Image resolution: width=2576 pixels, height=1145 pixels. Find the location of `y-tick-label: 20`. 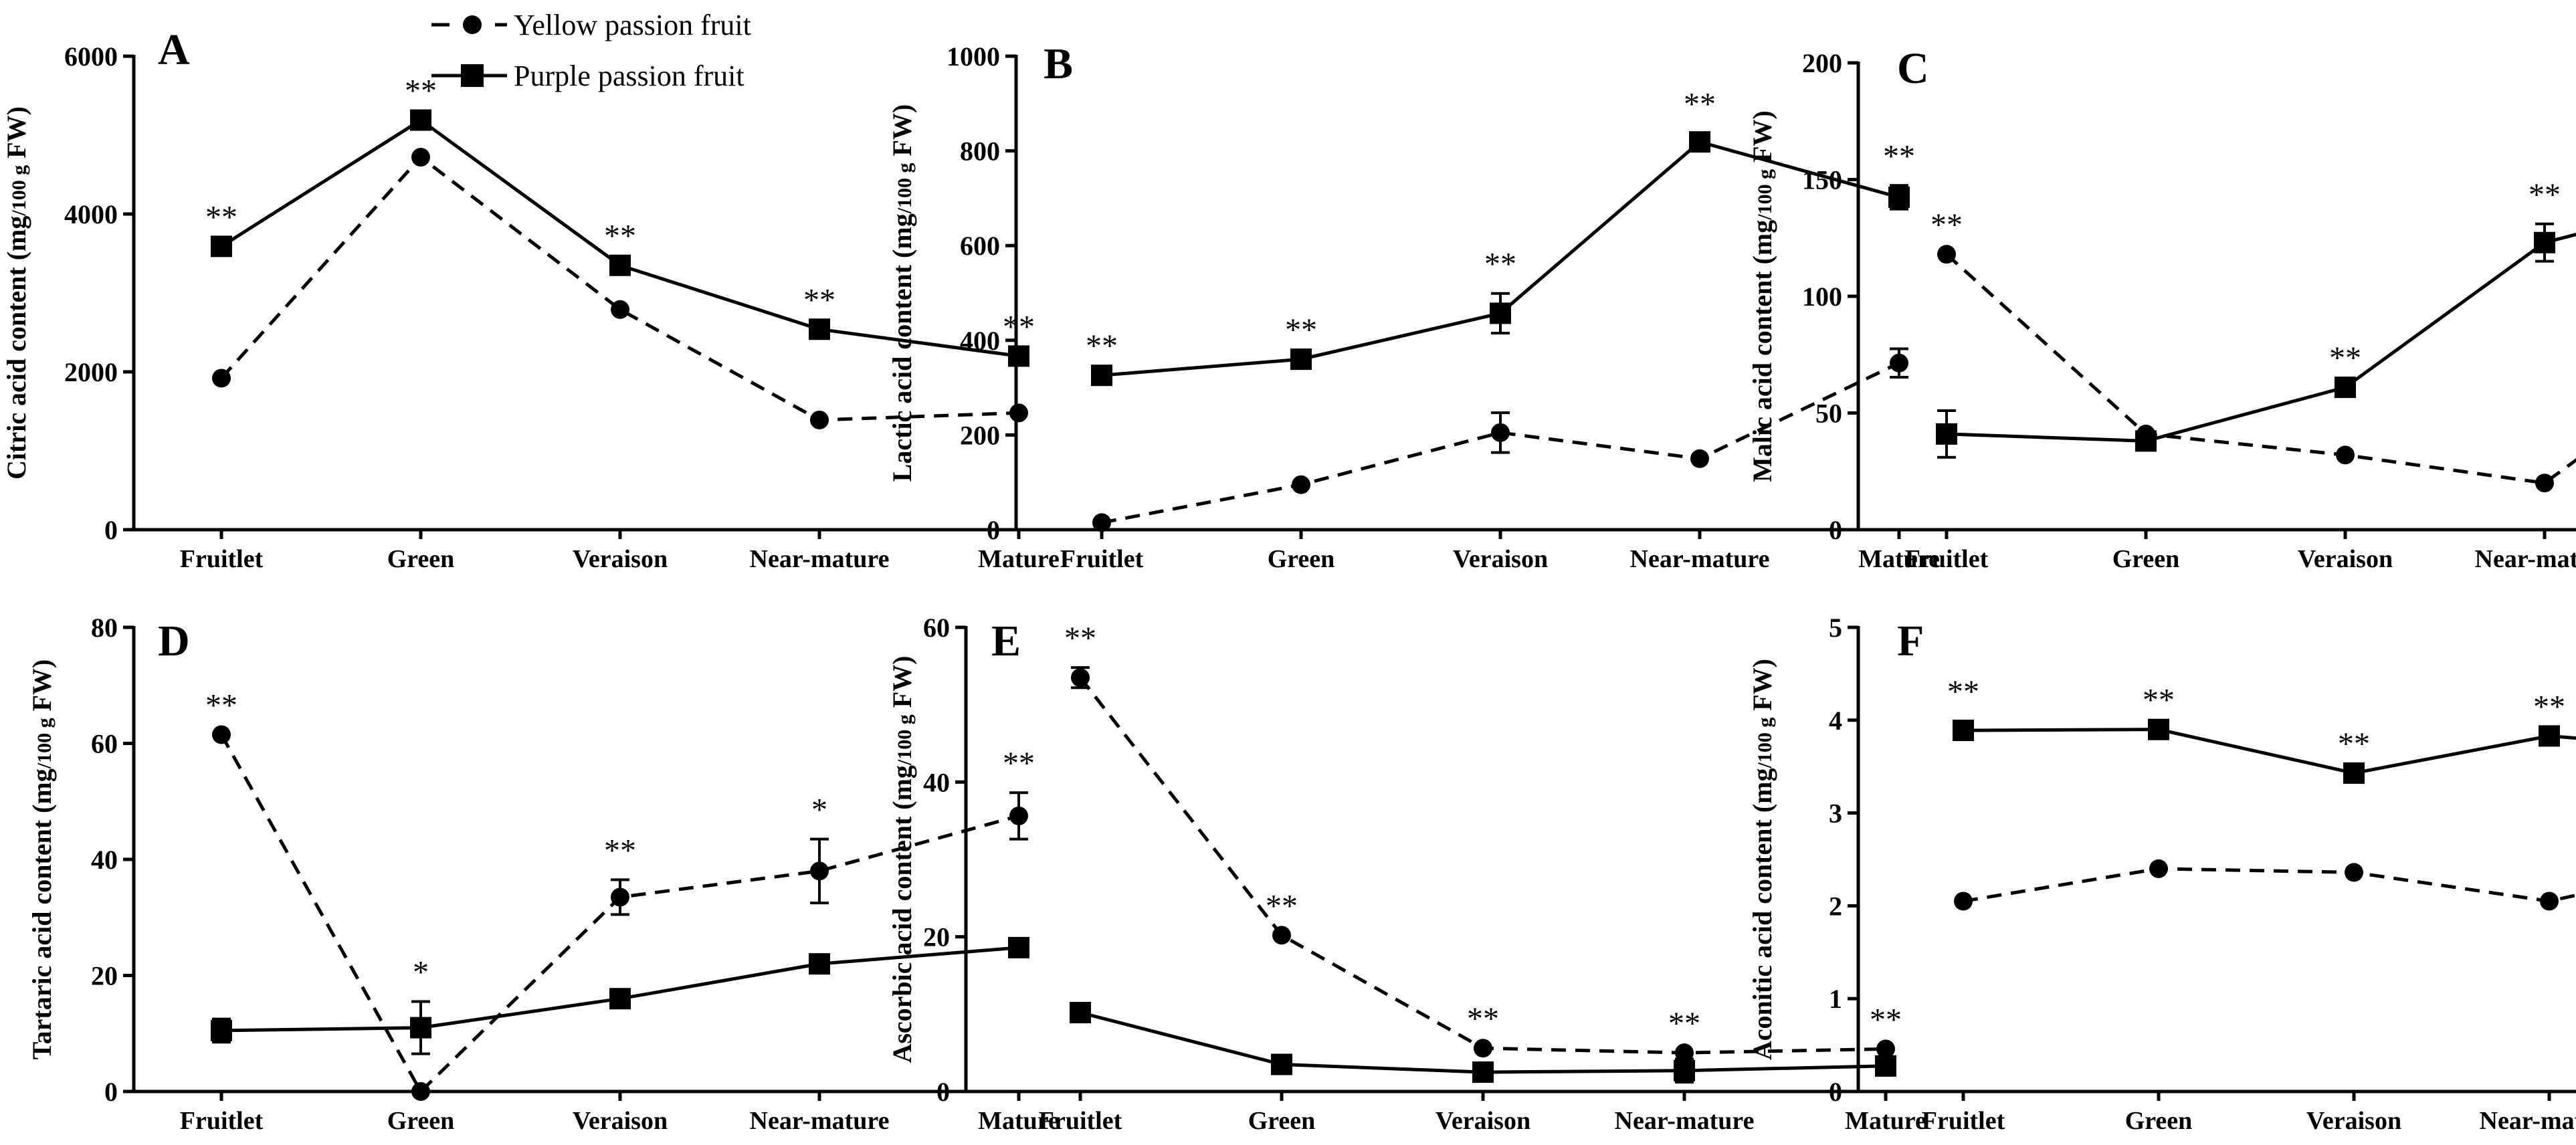

y-tick-label: 20 is located at coordinates (936, 937).